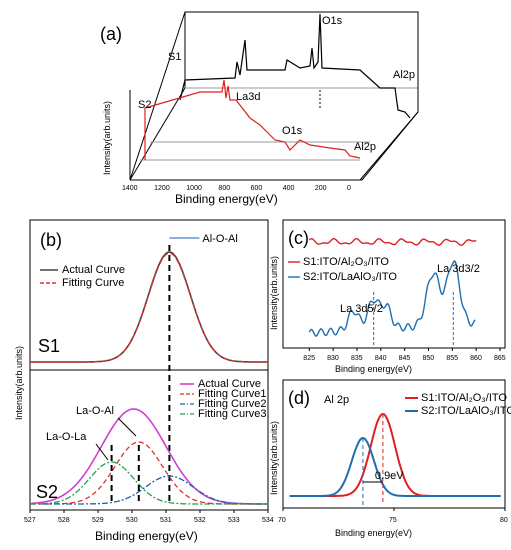 Image resolution: width=511 pixels, height=550 pixels. Describe the element at coordinates (64, 520) in the screenshot. I see `panel-b-x-tick: 528` at that location.